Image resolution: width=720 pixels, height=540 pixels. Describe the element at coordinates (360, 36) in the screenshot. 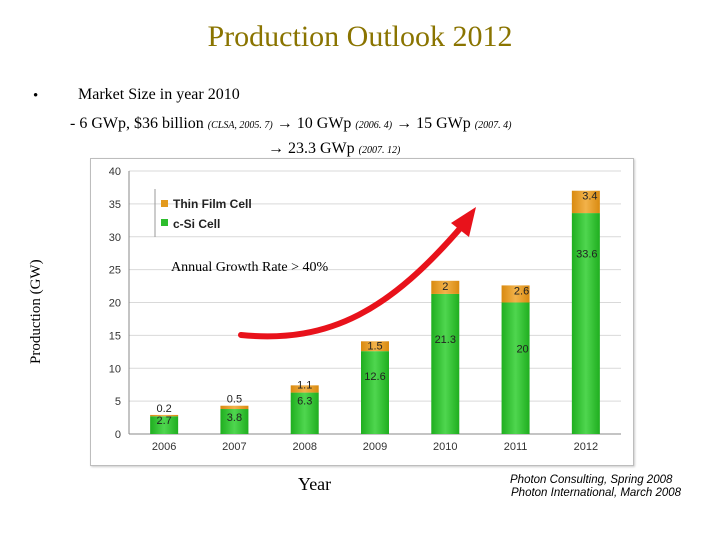

I see `slide-title: Production Outlook 2012` at that location.